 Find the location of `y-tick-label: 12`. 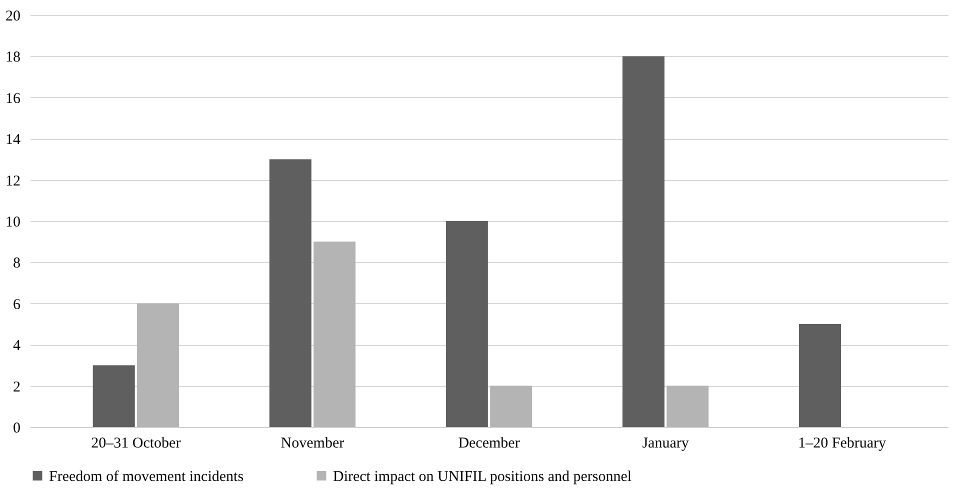

y-tick-label: 12 is located at coordinates (13, 181).